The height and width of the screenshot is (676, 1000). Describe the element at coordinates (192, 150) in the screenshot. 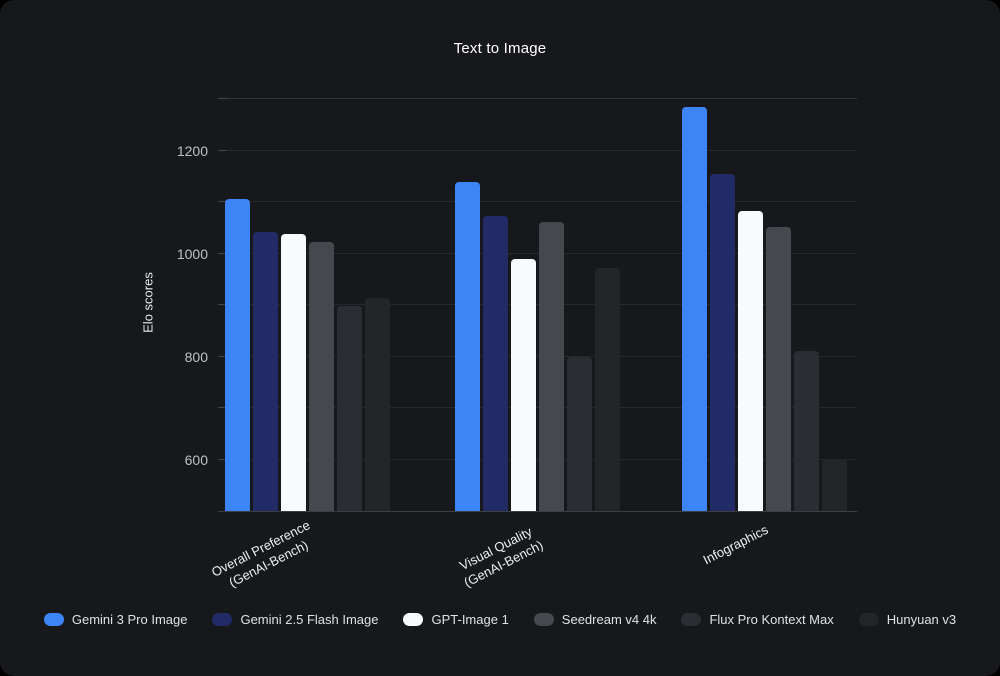

I see `y-tick-label-1200: 1200` at that location.